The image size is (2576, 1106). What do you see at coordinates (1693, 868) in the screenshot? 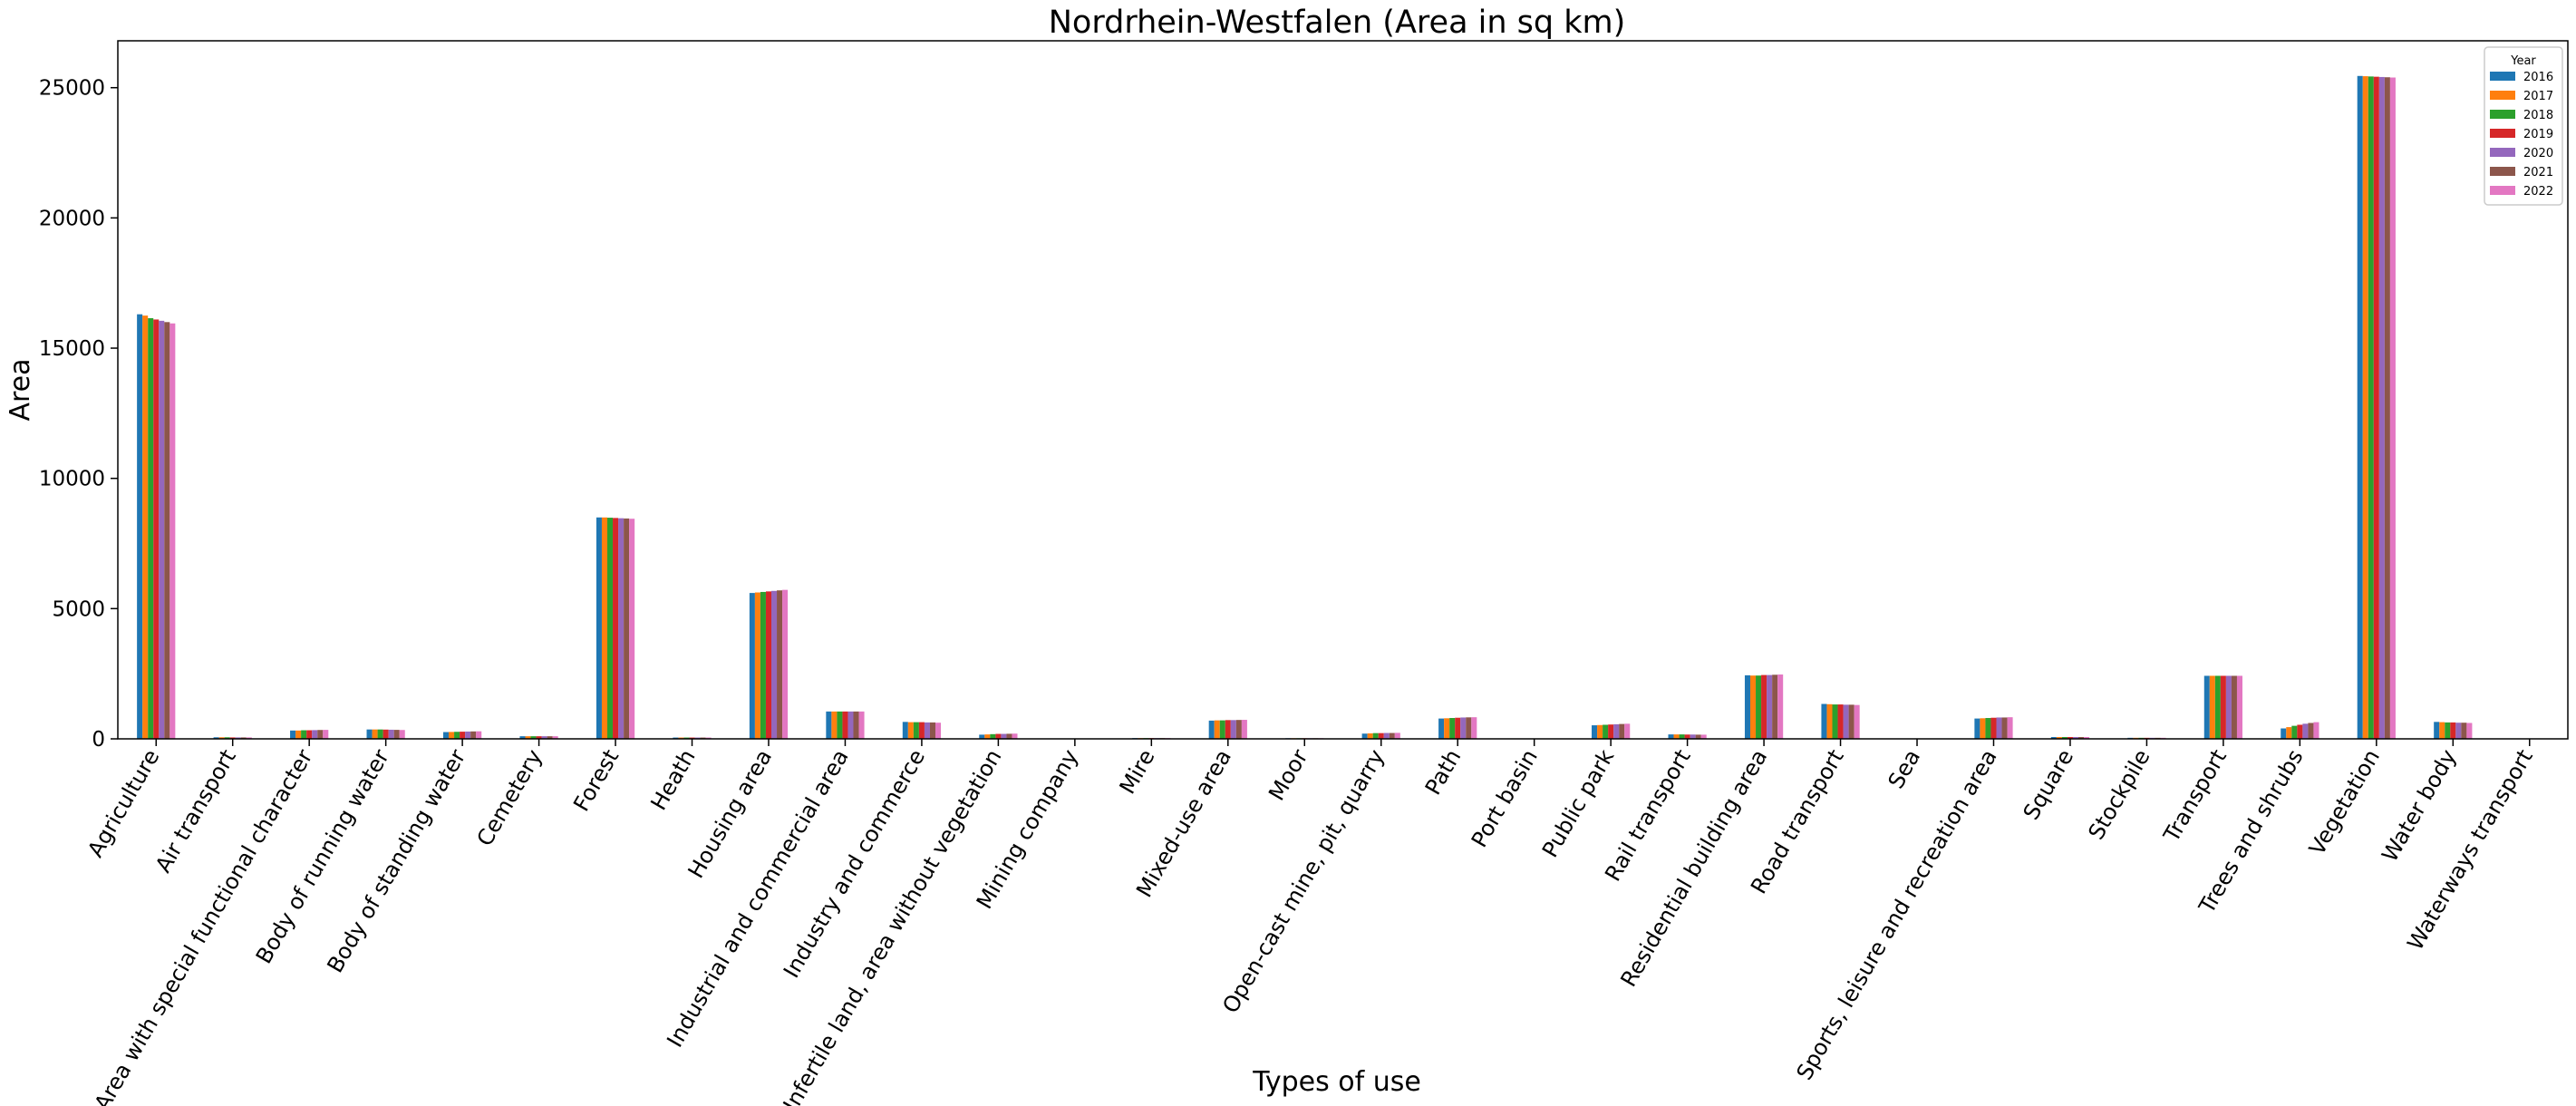
I see `x-tick-label: Residential building area` at bounding box center [1693, 868].